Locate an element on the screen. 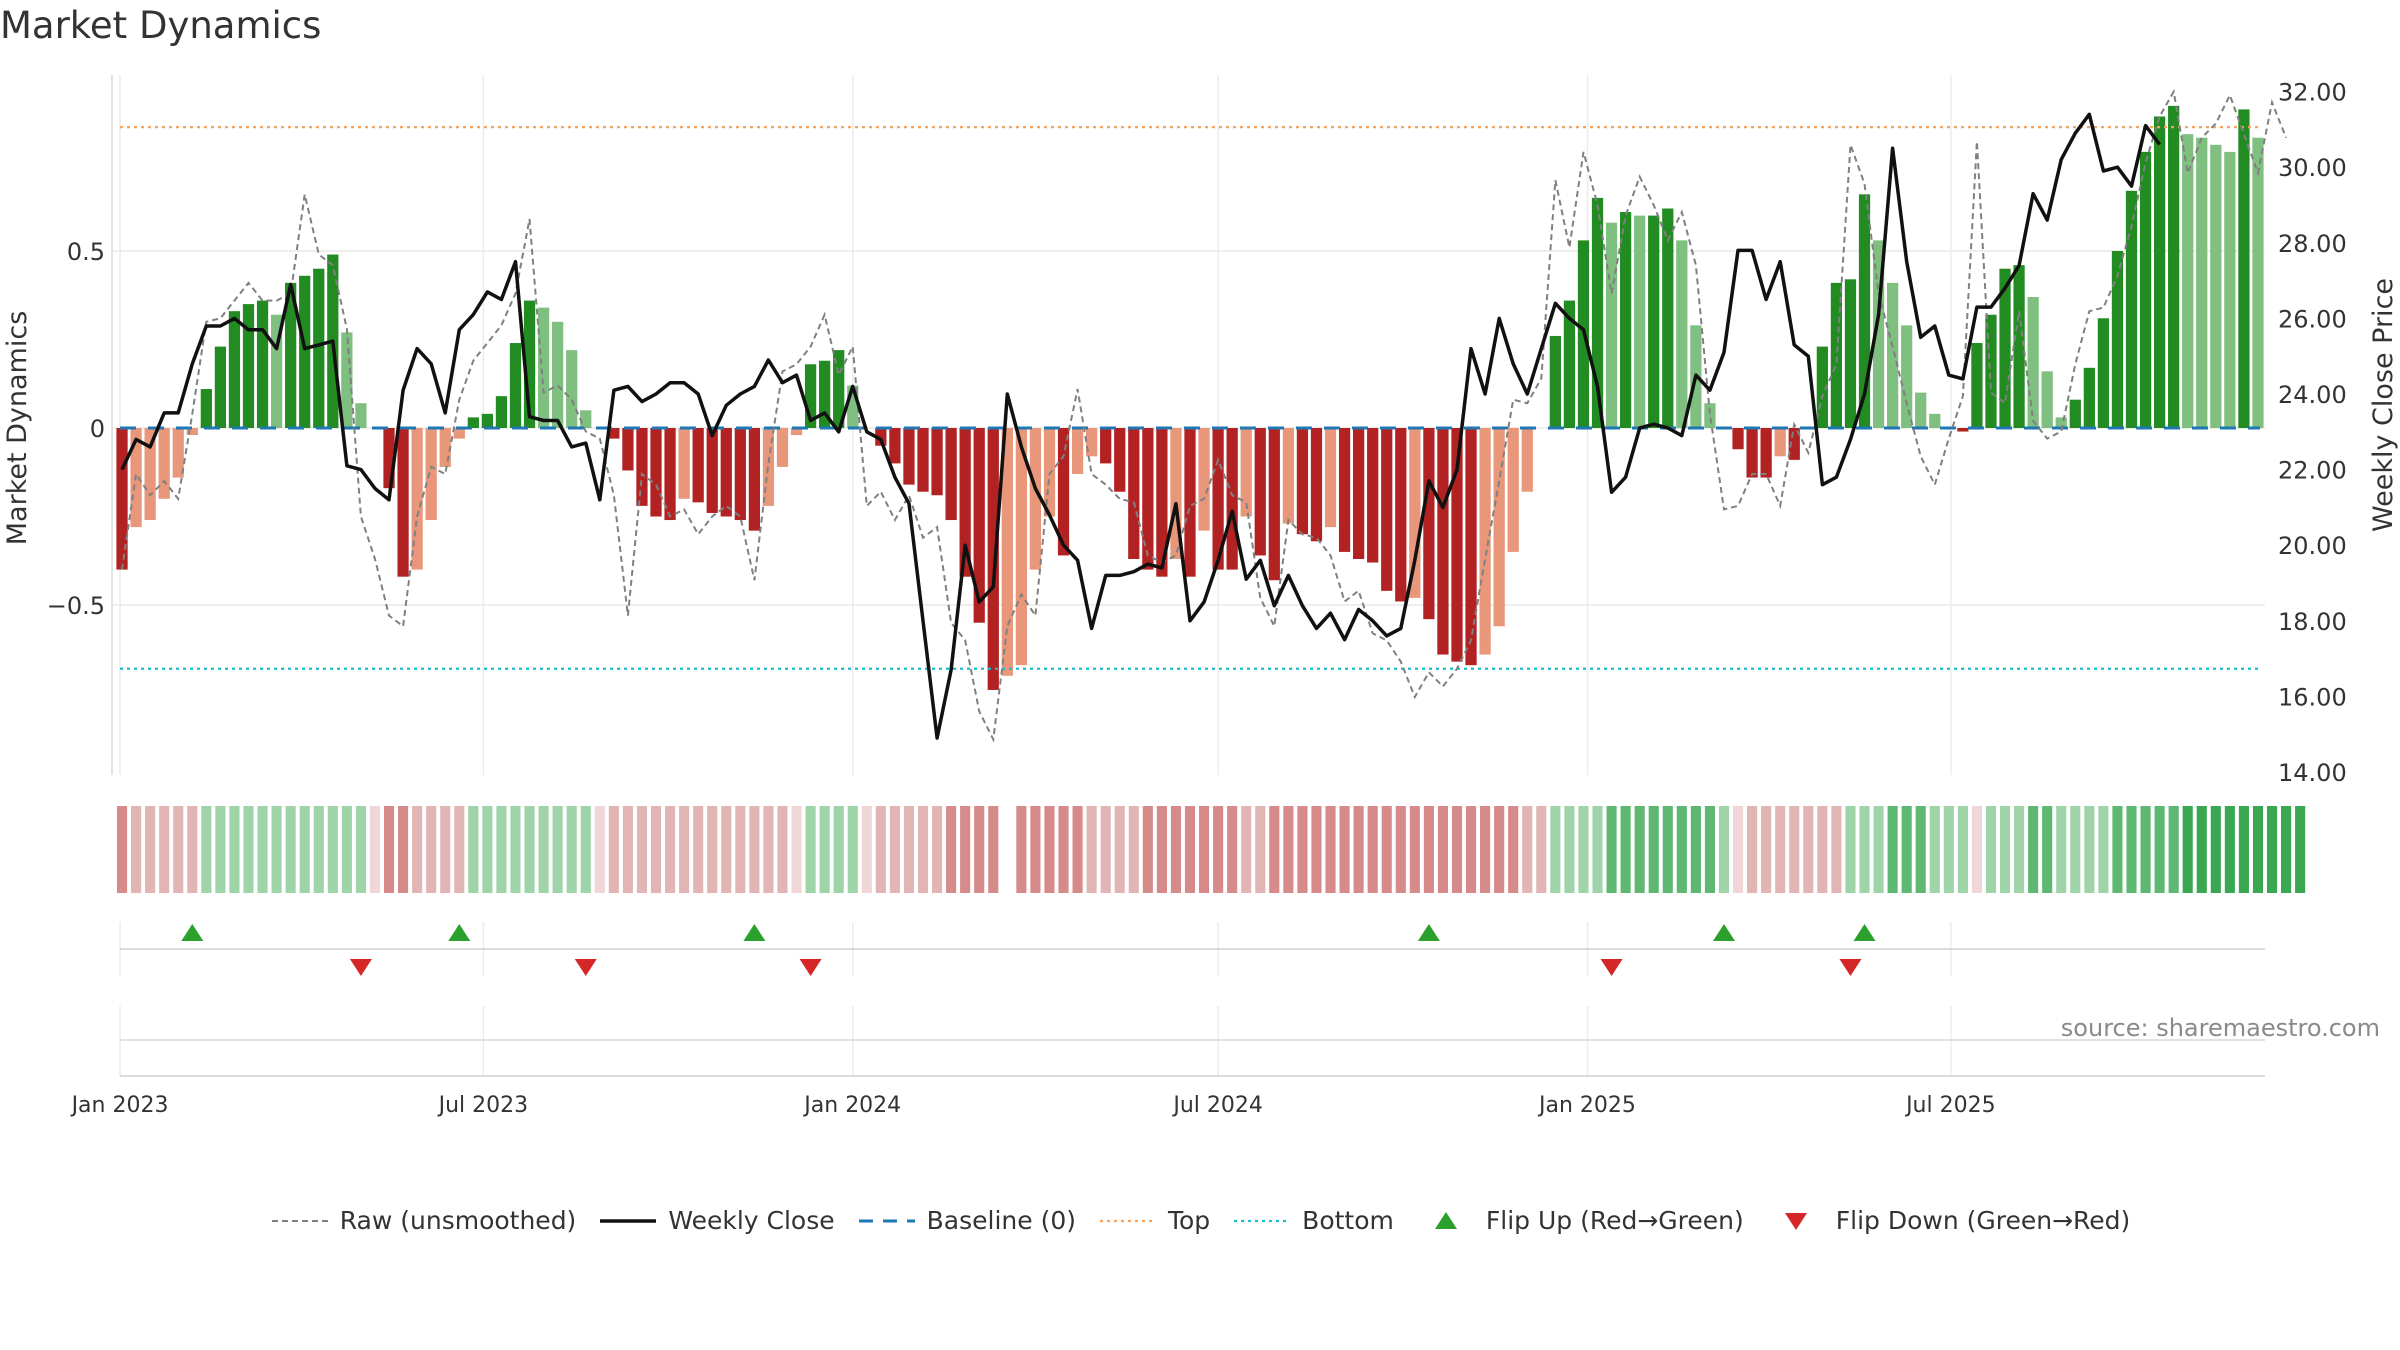 This screenshot has width=2400, height=1350. flip-down-legend-marker is located at coordinates (1795, 1221).